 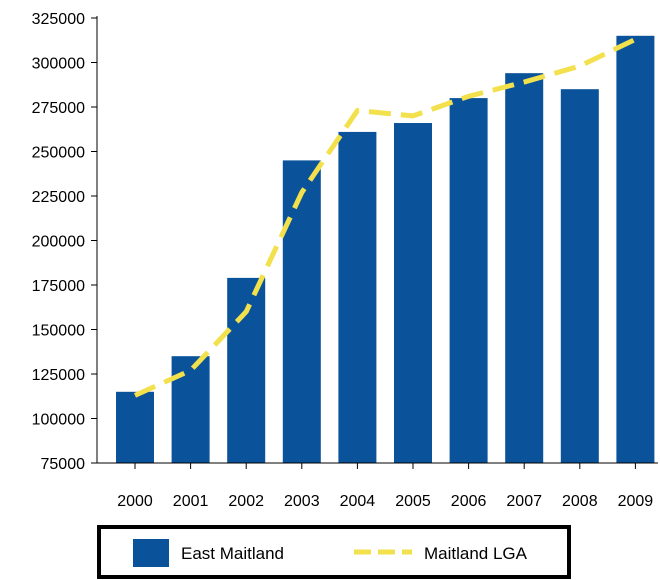 What do you see at coordinates (385, 486) in the screenshot?
I see `x-axis-ticks: 2000 2001 2002 2003 2004 2005 2006 2007 2008 2009` at bounding box center [385, 486].